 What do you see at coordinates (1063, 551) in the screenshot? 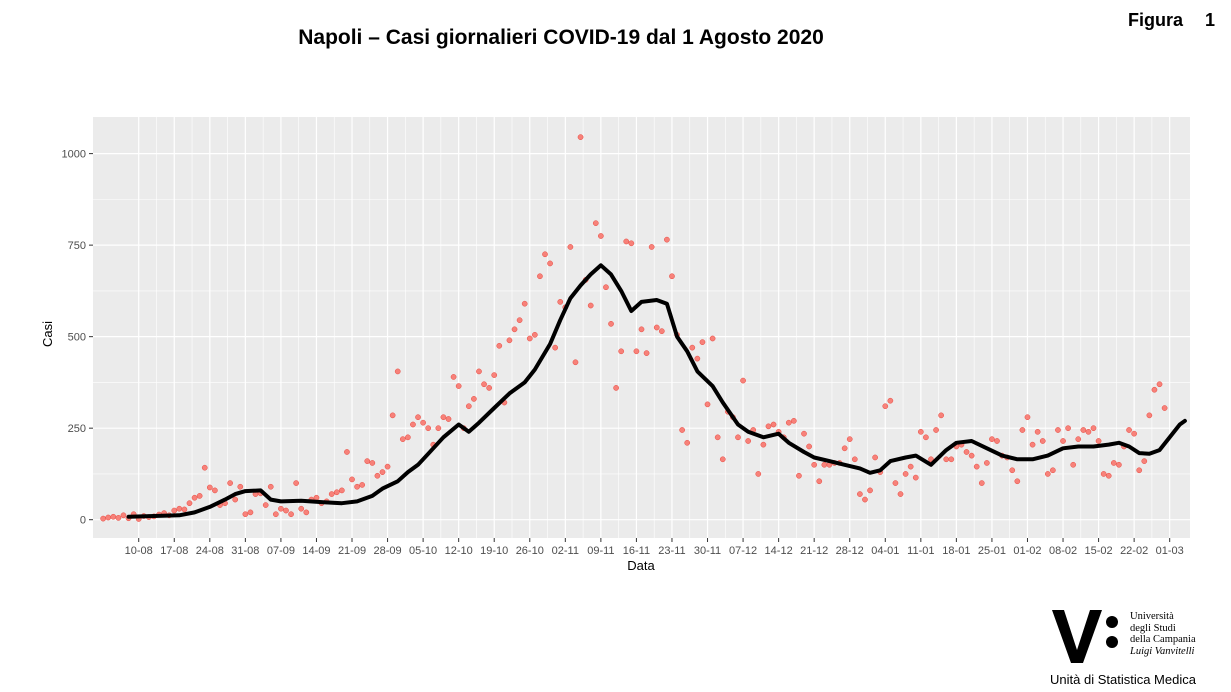
I see `x-tick-label: 08-02` at bounding box center [1063, 551].